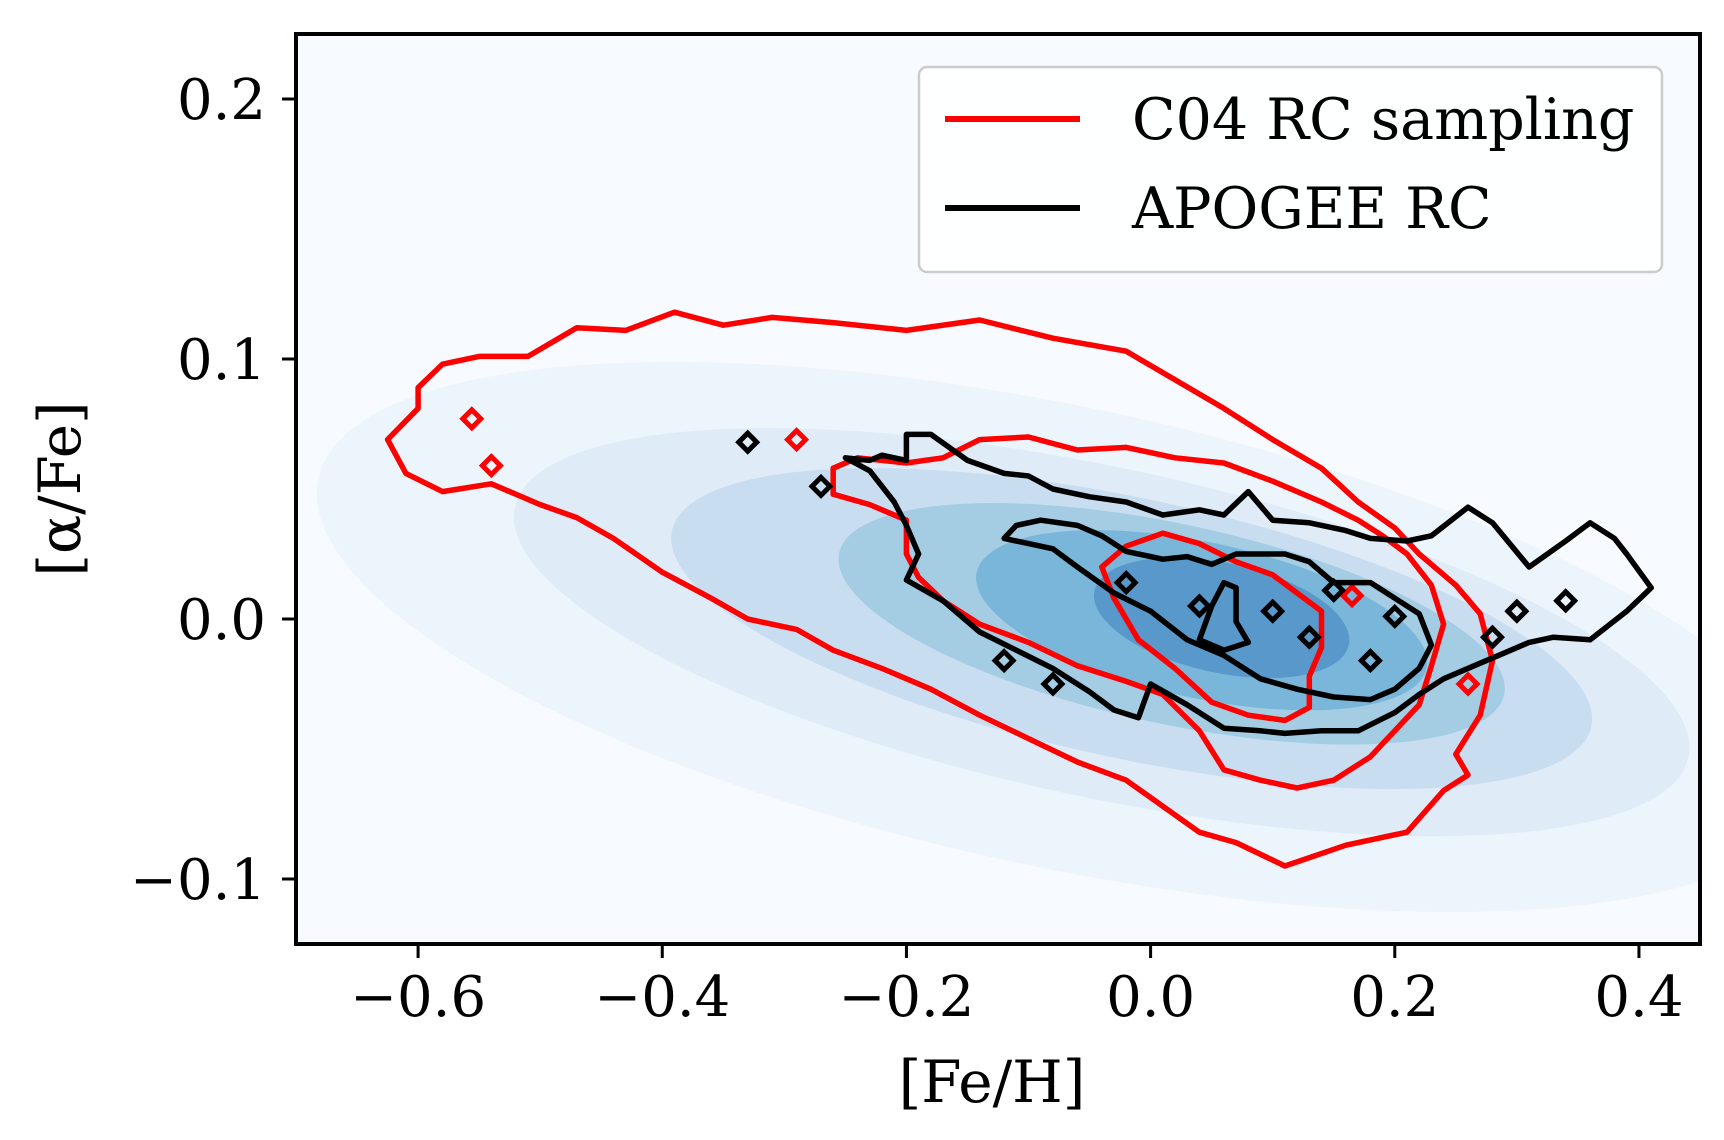 Image resolution: width=1724 pixels, height=1140 pixels. Describe the element at coordinates (221, 620) in the screenshot. I see `y-tick-label: 0.0` at that location.